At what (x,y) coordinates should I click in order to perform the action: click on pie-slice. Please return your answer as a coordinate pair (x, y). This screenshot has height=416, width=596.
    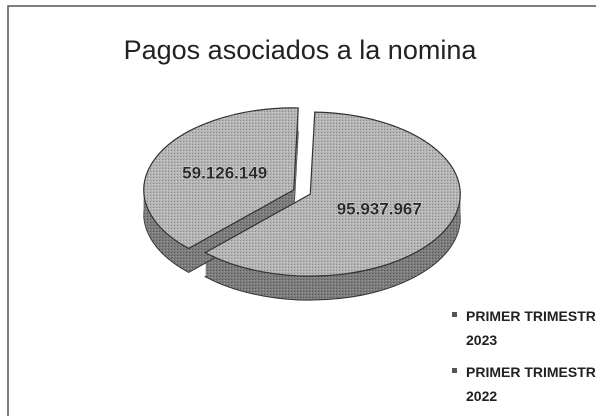
    Looking at the image, I should click on (221, 178).